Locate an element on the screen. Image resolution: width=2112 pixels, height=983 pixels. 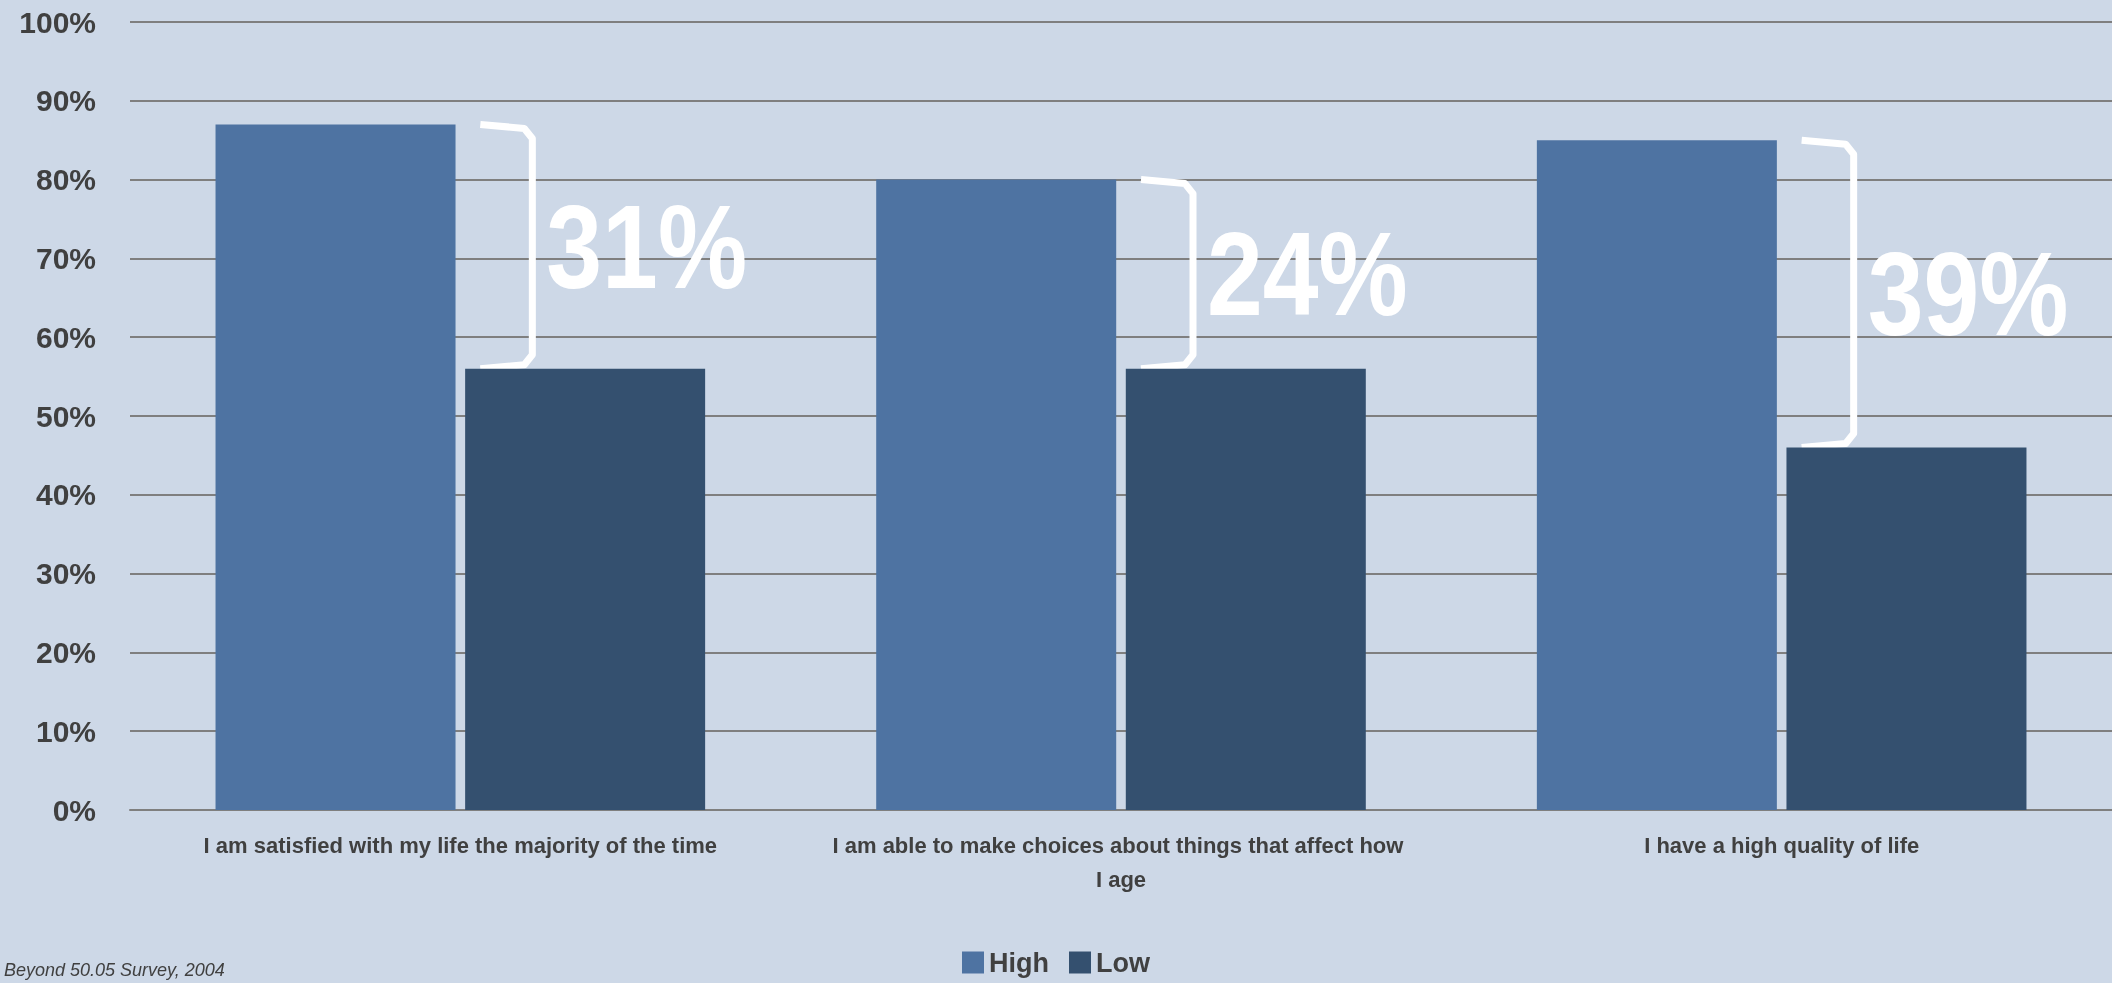
y-tick-label: 50% is located at coordinates (65, 416).